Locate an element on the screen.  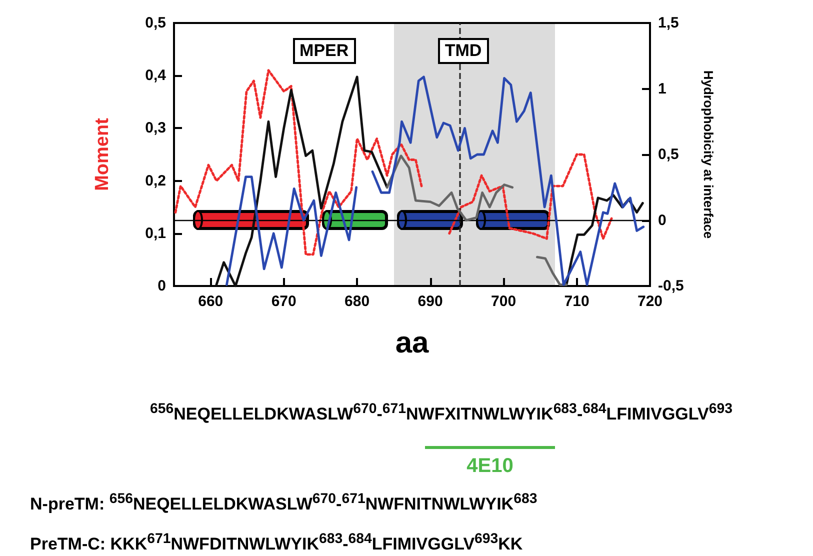
text: $^{656}$NEQELLELDKWASLW$^{670}$-$^{671}$NWFXITNWLWYIK$^{683}$-$^{684}$LFIMIVGGLV$^{693}$ is located at coordinates (441, 412).